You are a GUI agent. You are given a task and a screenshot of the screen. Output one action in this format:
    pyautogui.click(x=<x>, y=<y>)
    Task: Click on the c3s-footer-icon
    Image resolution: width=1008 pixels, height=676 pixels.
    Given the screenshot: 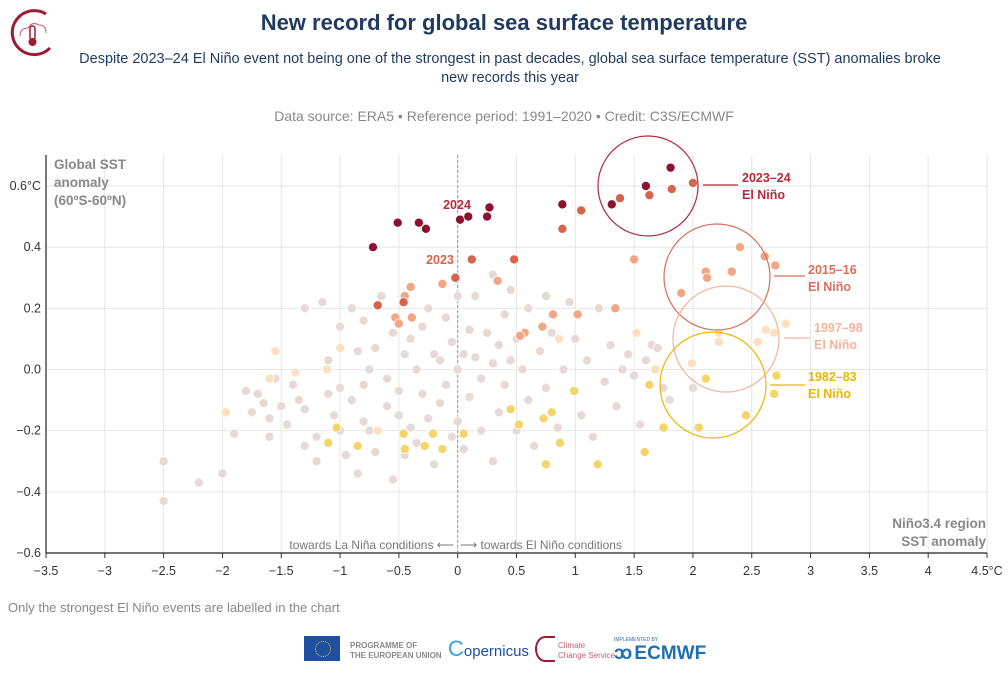 What is the action you would take?
    pyautogui.click(x=545, y=649)
    